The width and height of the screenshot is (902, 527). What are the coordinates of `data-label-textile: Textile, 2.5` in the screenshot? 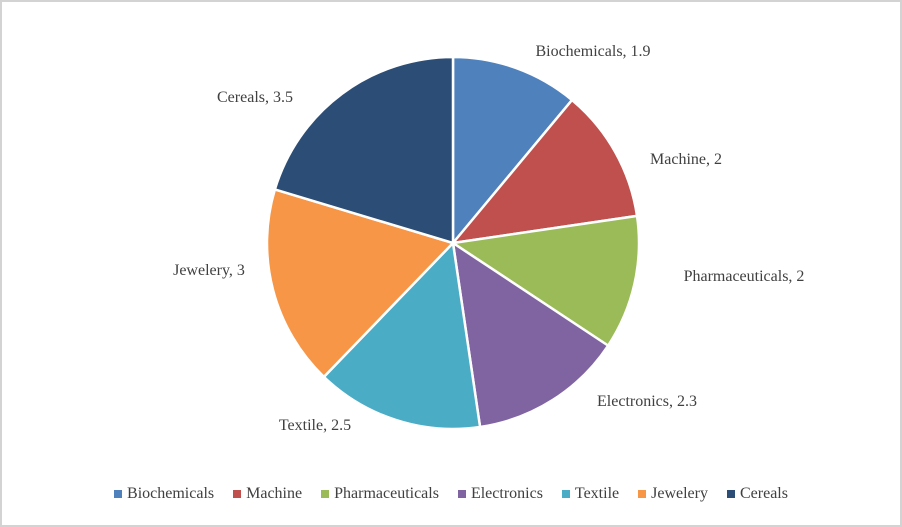 It's located at (315, 425).